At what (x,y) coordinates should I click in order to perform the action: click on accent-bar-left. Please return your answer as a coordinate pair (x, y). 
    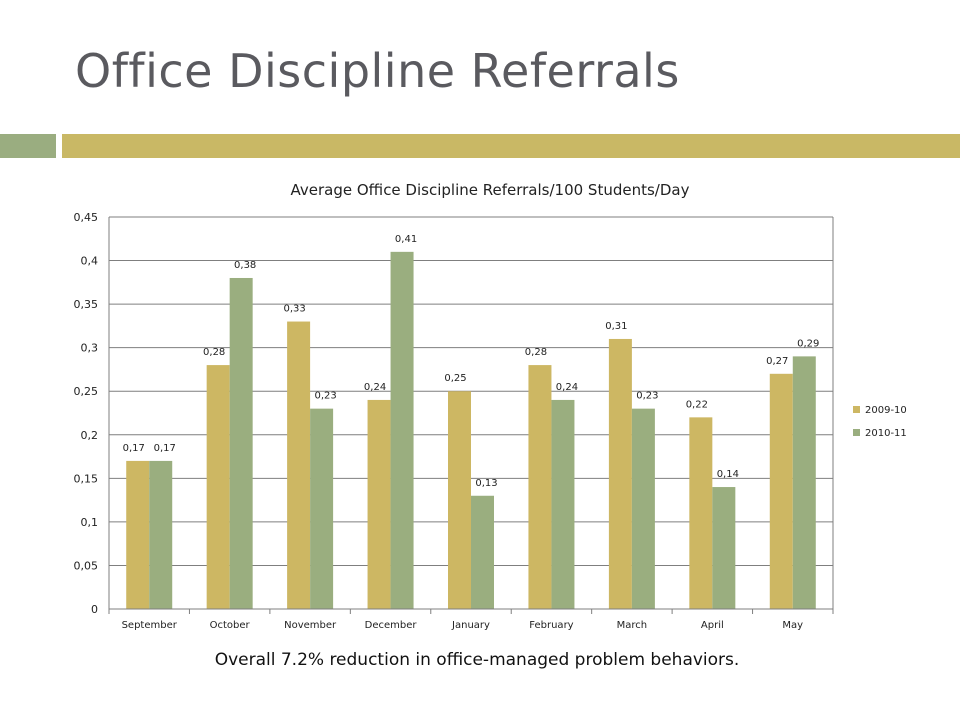
    Looking at the image, I should click on (28, 146).